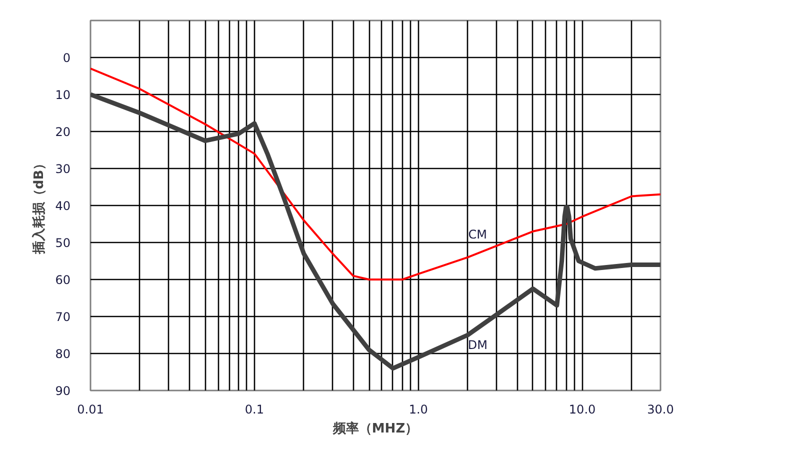 This screenshot has height=455, width=794. Describe the element at coordinates (63, 317) in the screenshot. I see `y-tick-label: 70` at that location.